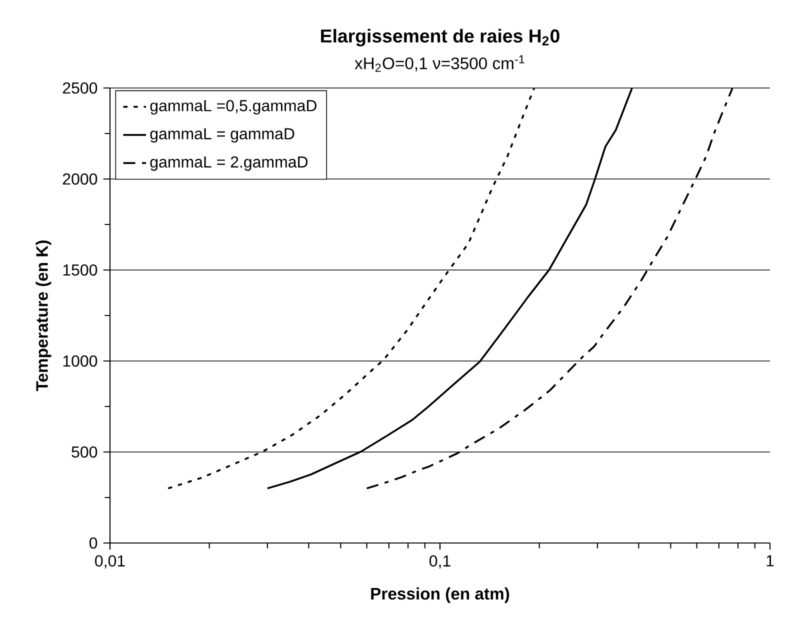 This screenshot has width=791, height=633. Describe the element at coordinates (93, 543) in the screenshot. I see `y-tick-label: 0` at that location.